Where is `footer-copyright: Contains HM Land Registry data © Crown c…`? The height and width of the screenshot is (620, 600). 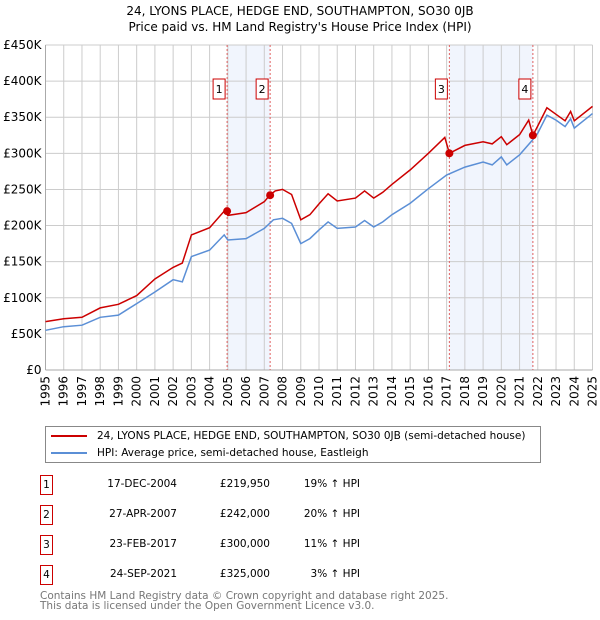 footer-copyright: Contains HM Land Registry data © Crown c… is located at coordinates (244, 596).